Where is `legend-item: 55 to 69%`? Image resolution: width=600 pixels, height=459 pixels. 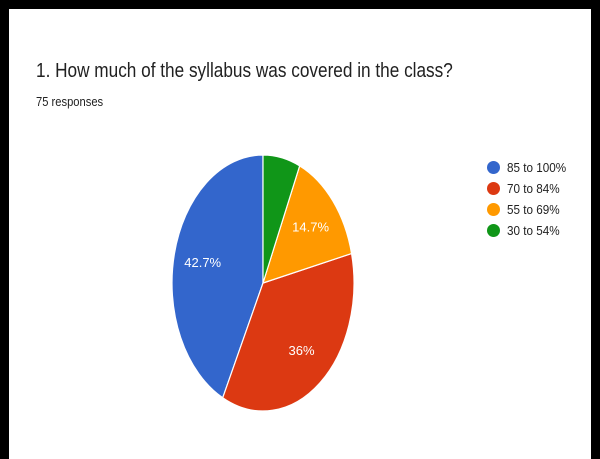
legend-item: 55 to 69% is located at coordinates (530, 209).